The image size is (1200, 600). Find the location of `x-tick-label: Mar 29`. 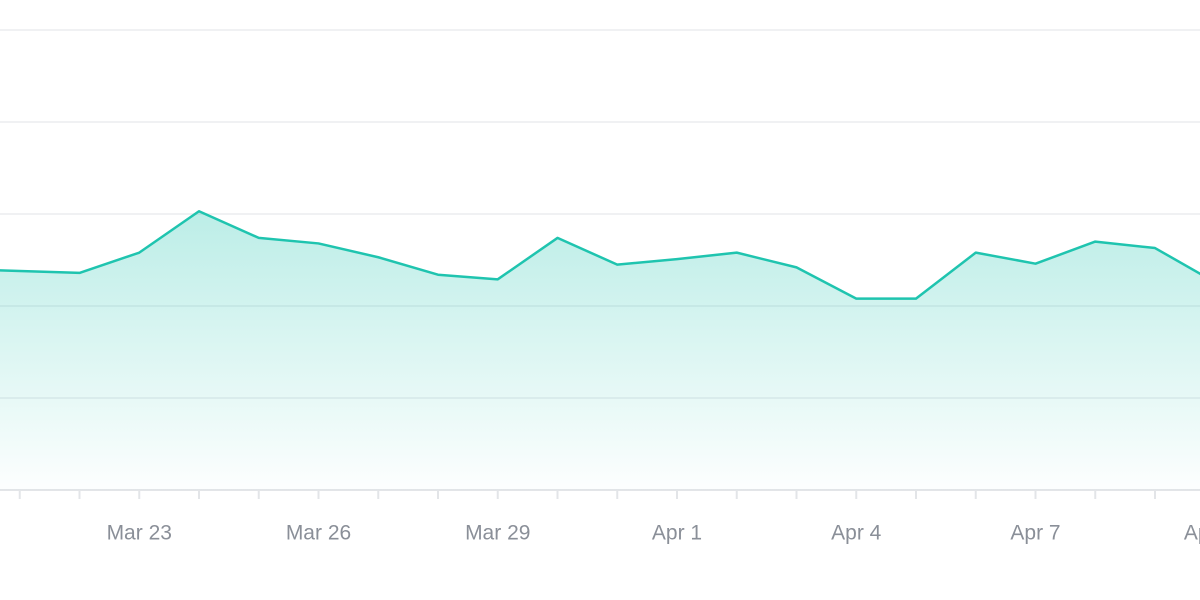

x-tick-label: Mar 29 is located at coordinates (497, 533).